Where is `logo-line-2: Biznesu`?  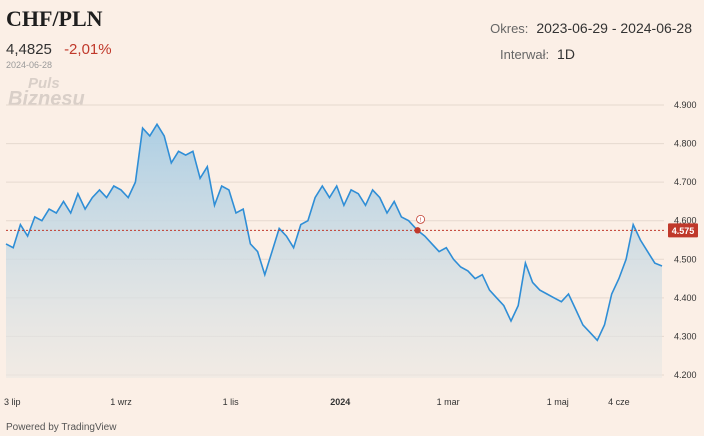
logo-line-2: Biznesu is located at coordinates (46, 98).